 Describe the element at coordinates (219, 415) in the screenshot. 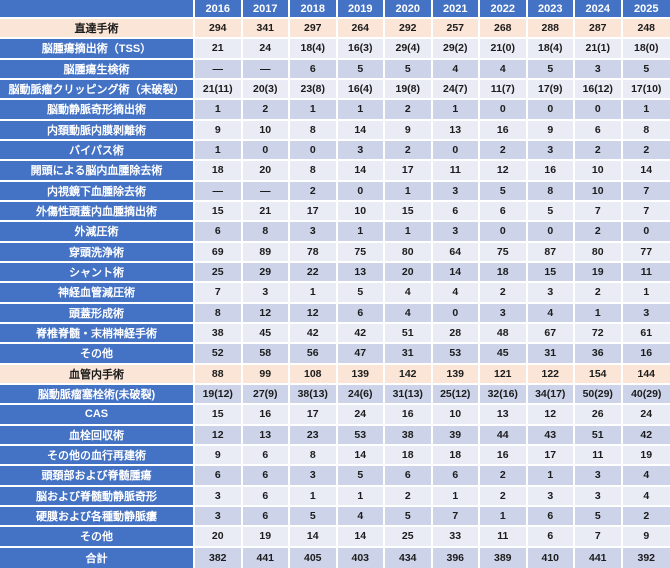

I see `value-cell: 15` at that location.